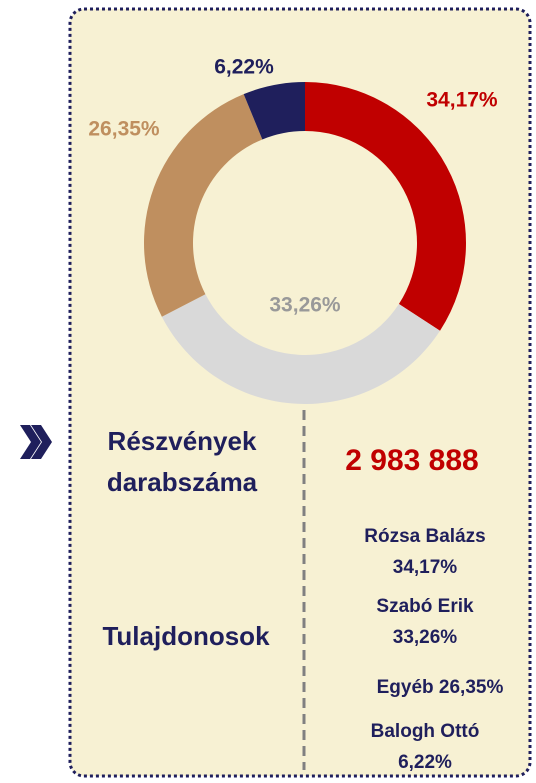 This screenshot has height=783, width=536. What do you see at coordinates (425, 762) in the screenshot?
I see `owner-share: 6,22%` at bounding box center [425, 762].